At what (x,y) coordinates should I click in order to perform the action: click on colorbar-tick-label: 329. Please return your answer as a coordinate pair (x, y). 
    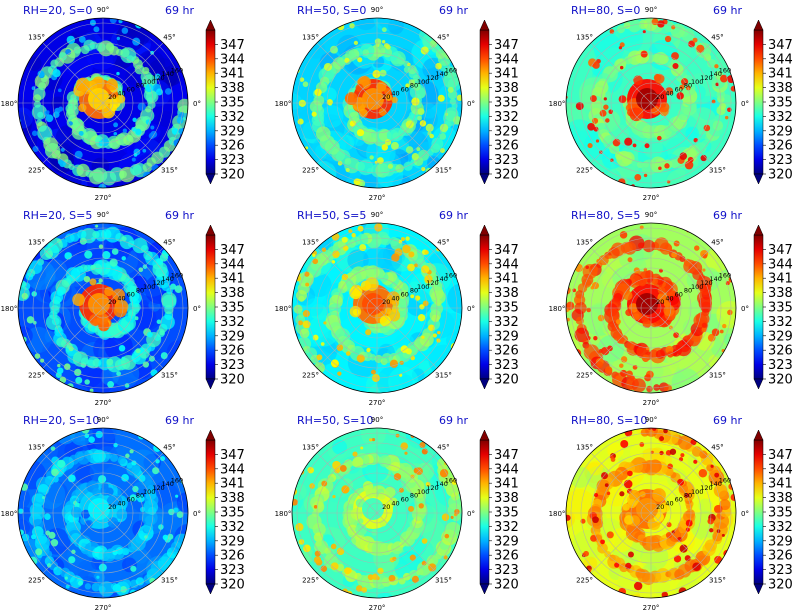
    Looking at the image, I should click on (506, 336).